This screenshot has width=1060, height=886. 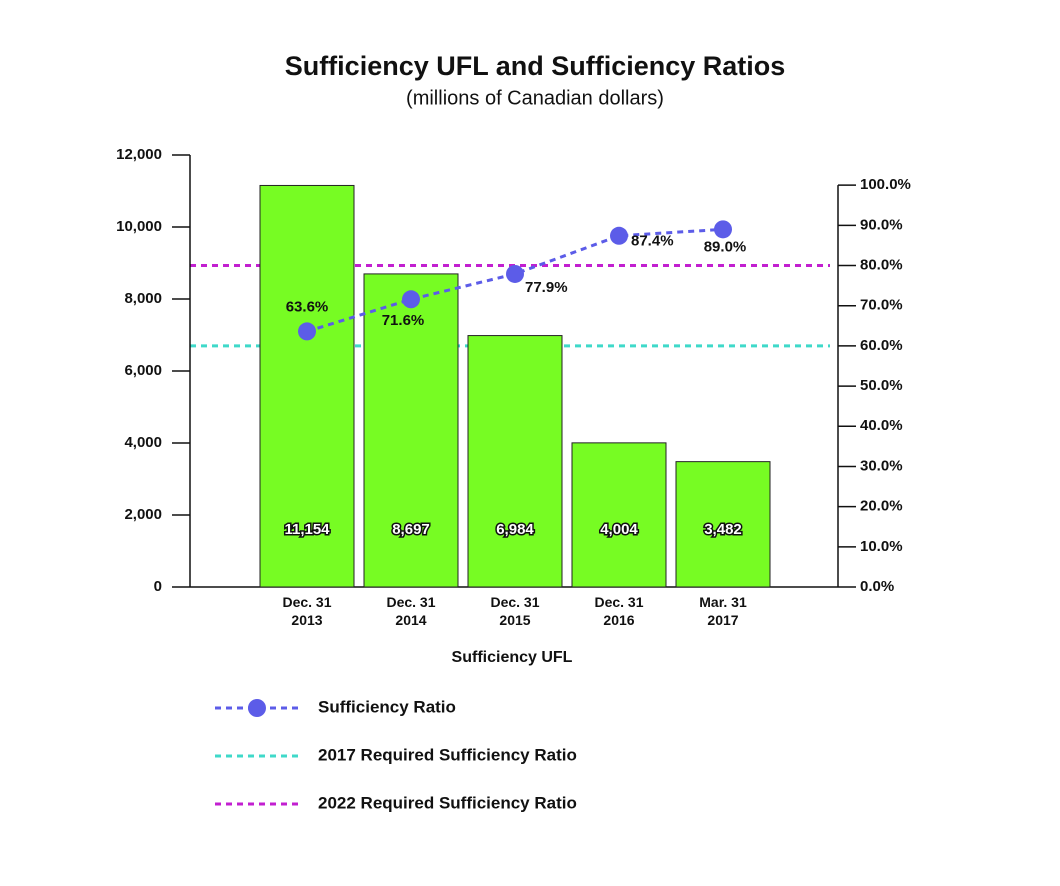 I want to click on legend-label: Sufficiency Ratio, so click(x=387, y=706).